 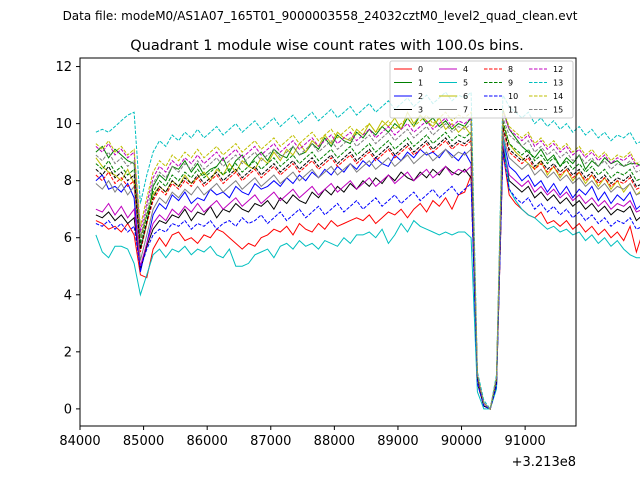 What do you see at coordinates (465, 110) in the screenshot?
I see `legend-label-7: 7` at bounding box center [465, 110].